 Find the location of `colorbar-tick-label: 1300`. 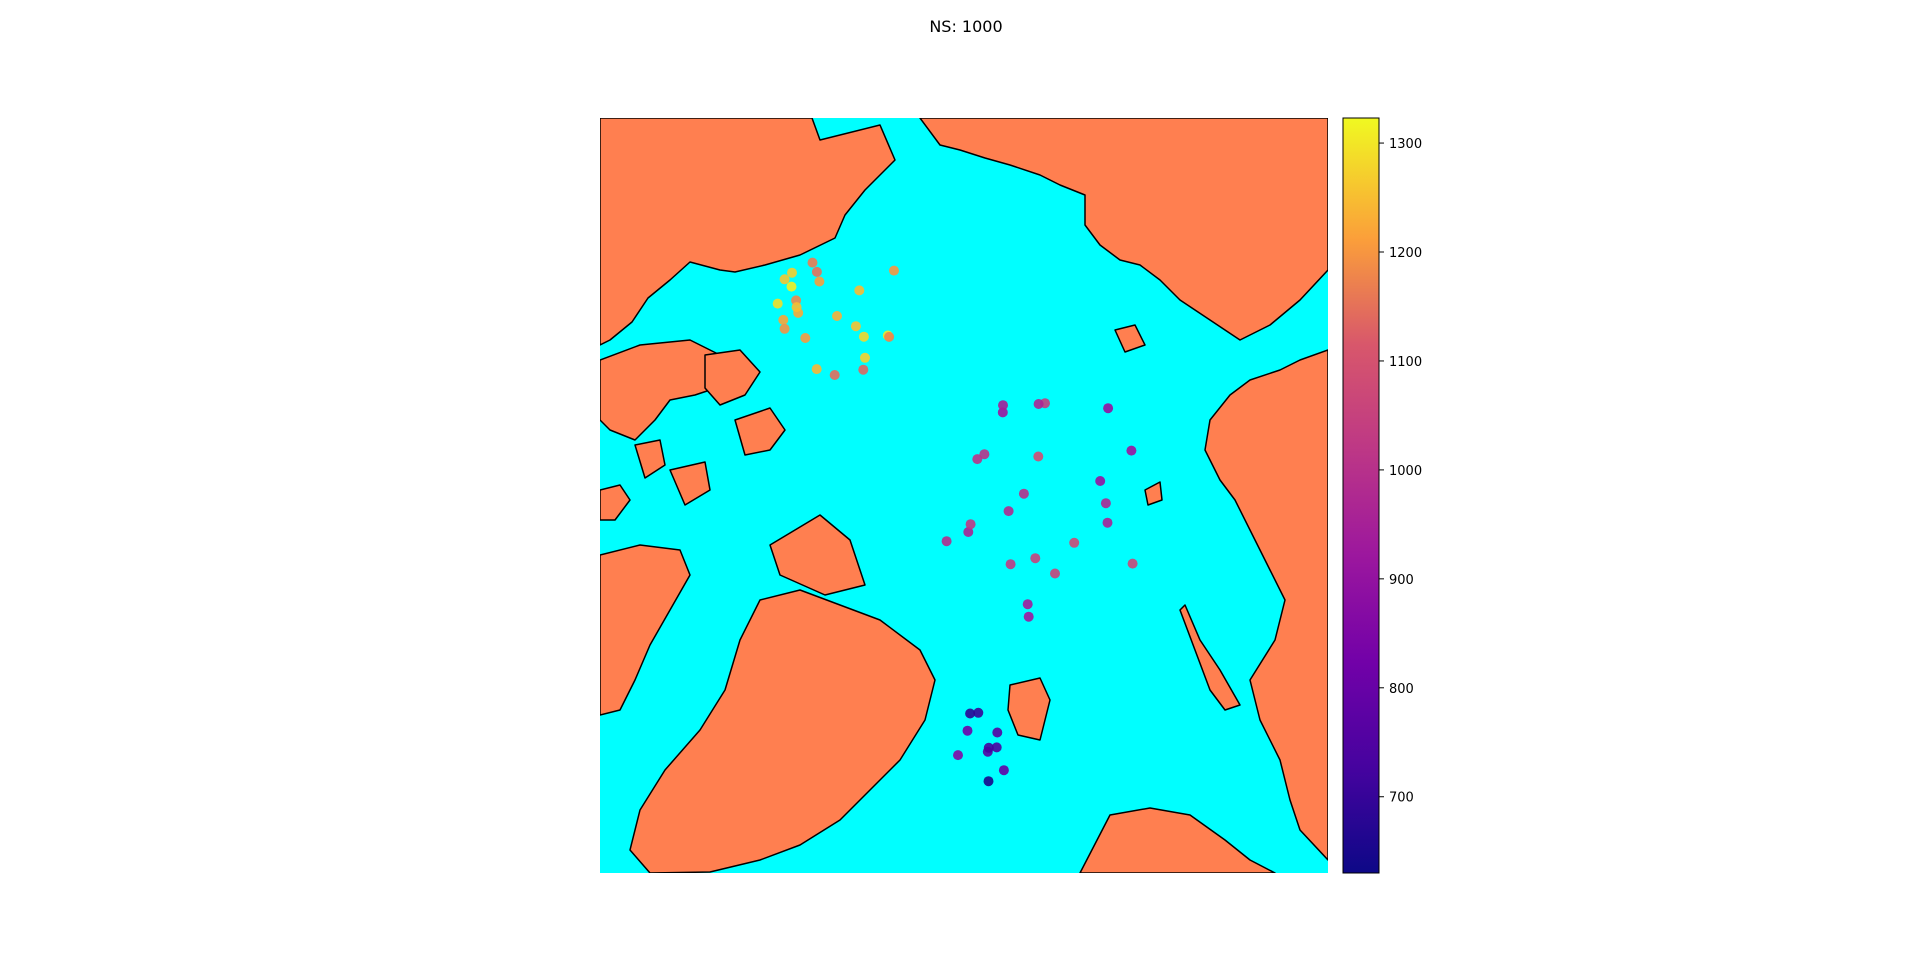

colorbar-tick-label: 1300 is located at coordinates (1405, 144).